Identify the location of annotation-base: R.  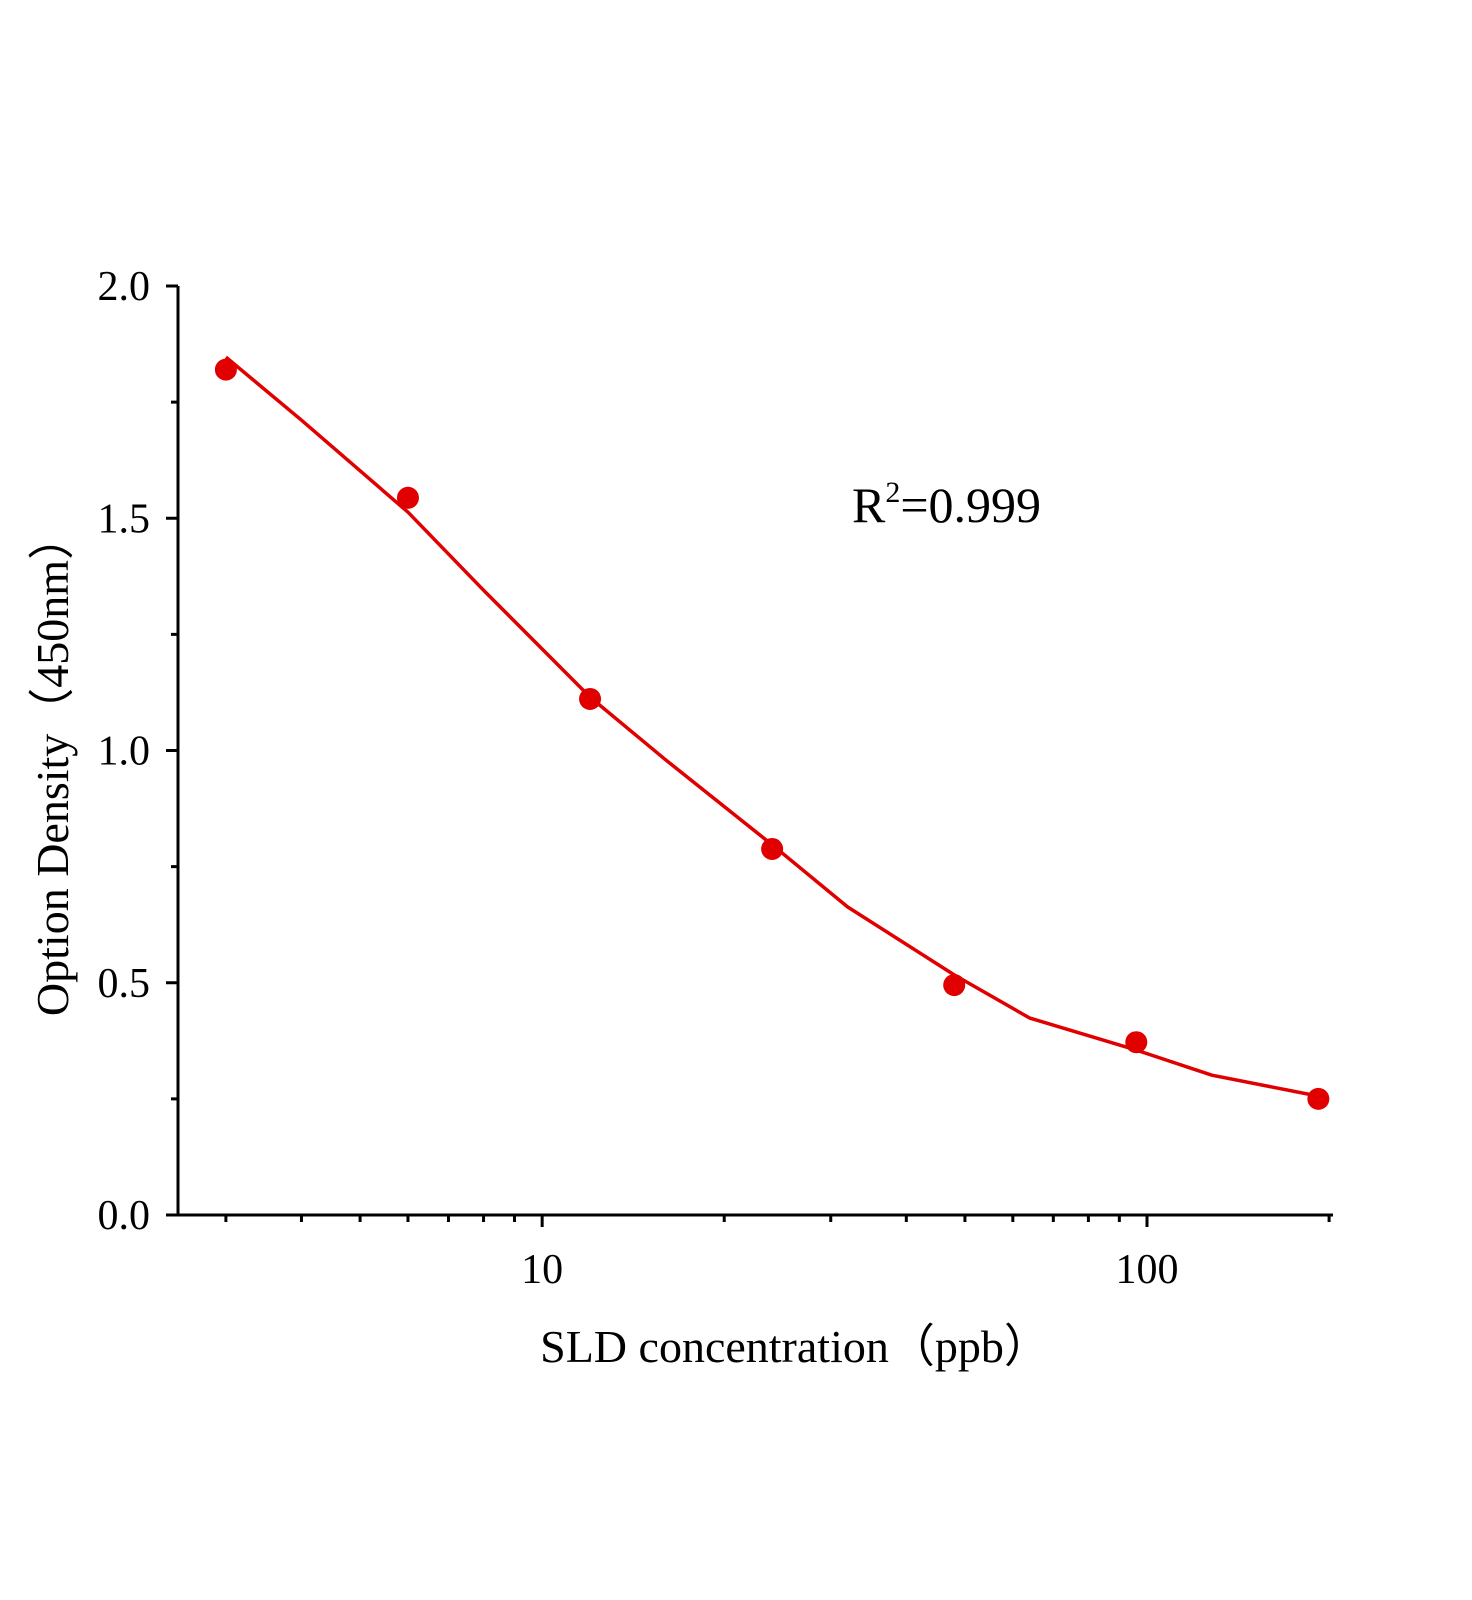
(869, 505).